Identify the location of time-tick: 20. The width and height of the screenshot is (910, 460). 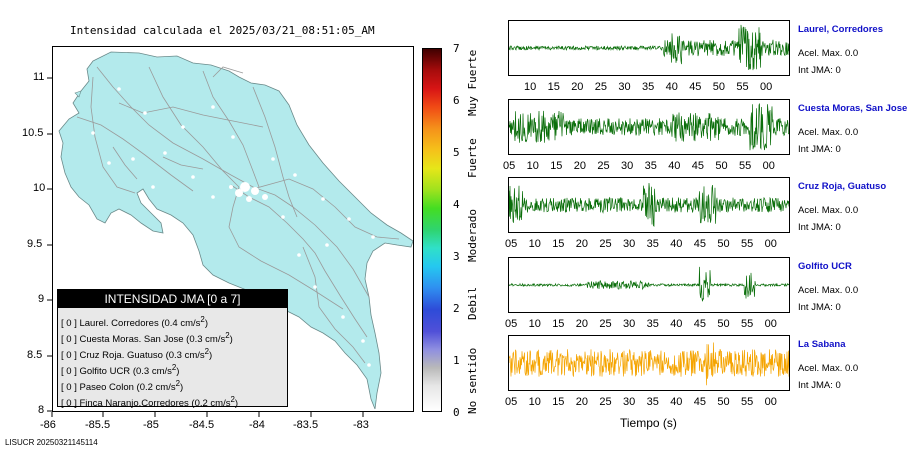
(582, 402).